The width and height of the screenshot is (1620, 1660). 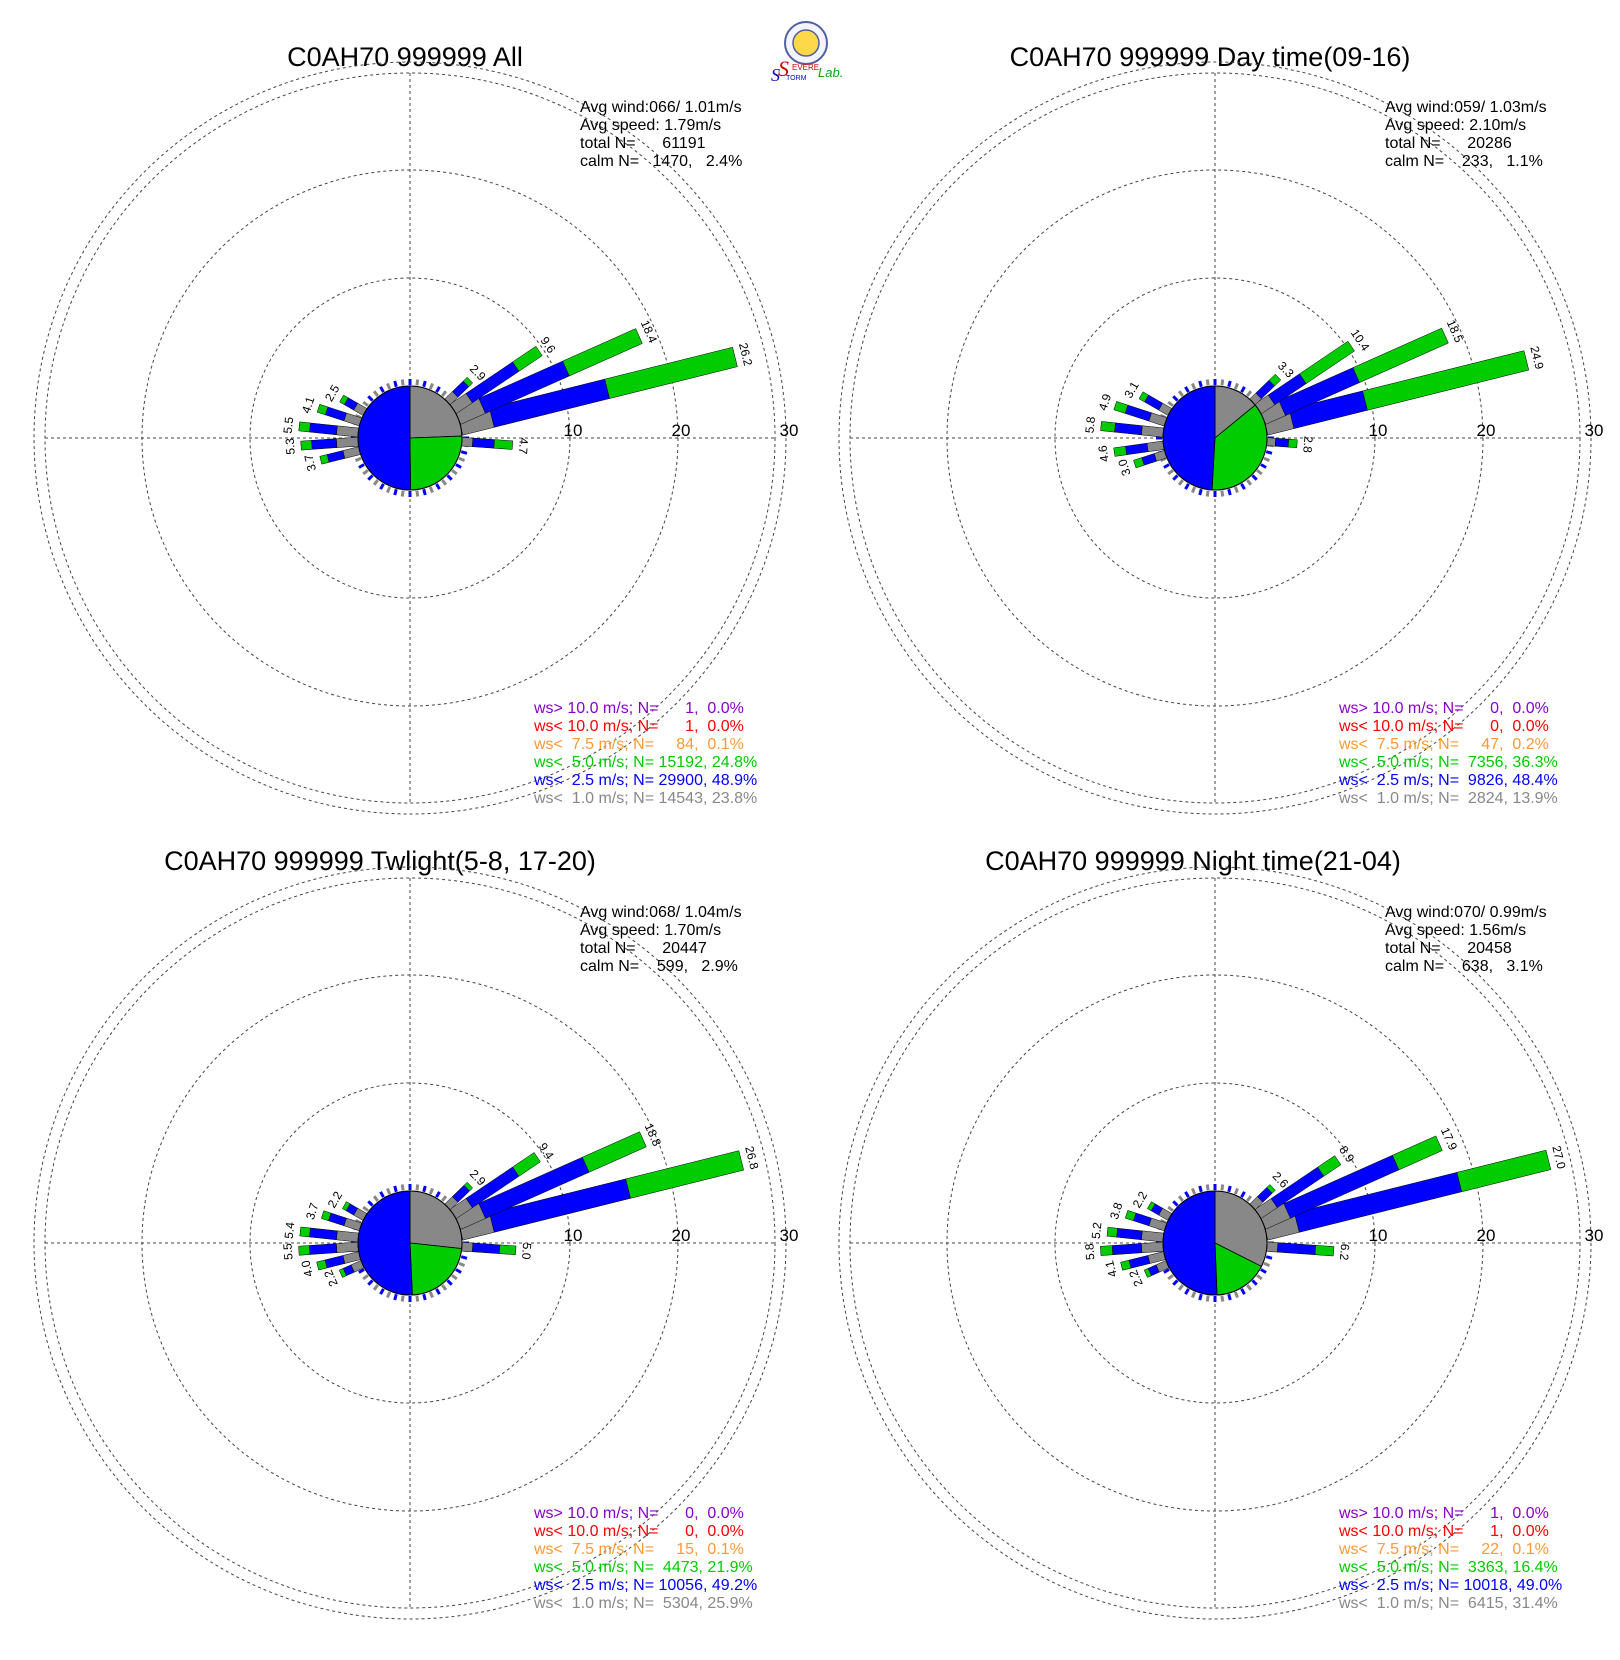 I want to click on petal-label: 24.9, so click(x=1536, y=358).